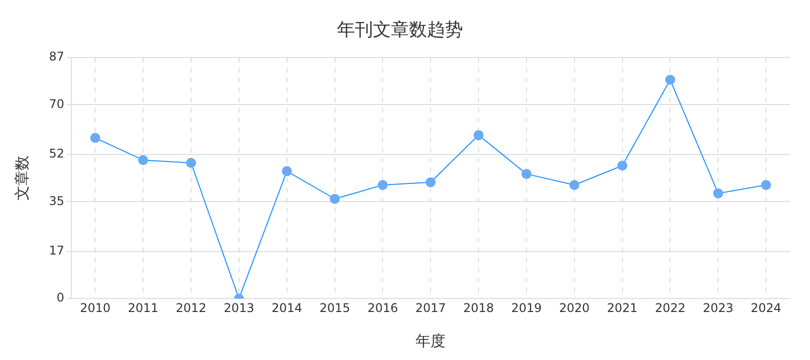  I want to click on x-tick-label: 2013, so click(239, 307).